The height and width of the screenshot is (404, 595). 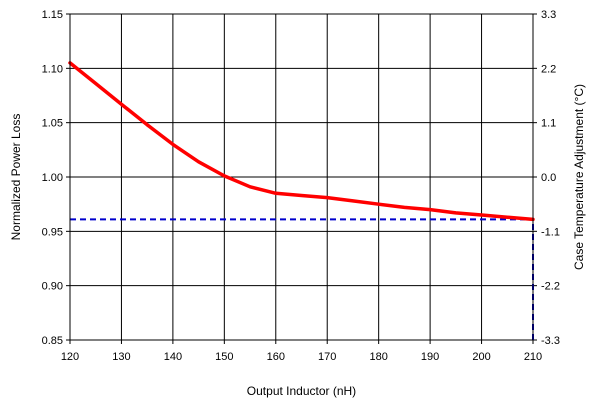 What do you see at coordinates (52, 69) in the screenshot?
I see `y-tick-label: 1.10` at bounding box center [52, 69].